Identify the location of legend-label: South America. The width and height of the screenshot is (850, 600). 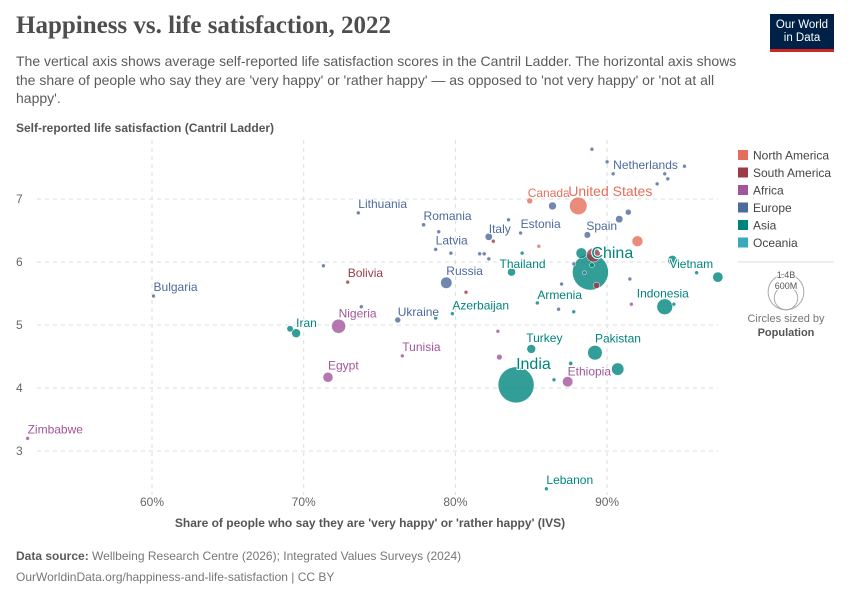
(792, 173).